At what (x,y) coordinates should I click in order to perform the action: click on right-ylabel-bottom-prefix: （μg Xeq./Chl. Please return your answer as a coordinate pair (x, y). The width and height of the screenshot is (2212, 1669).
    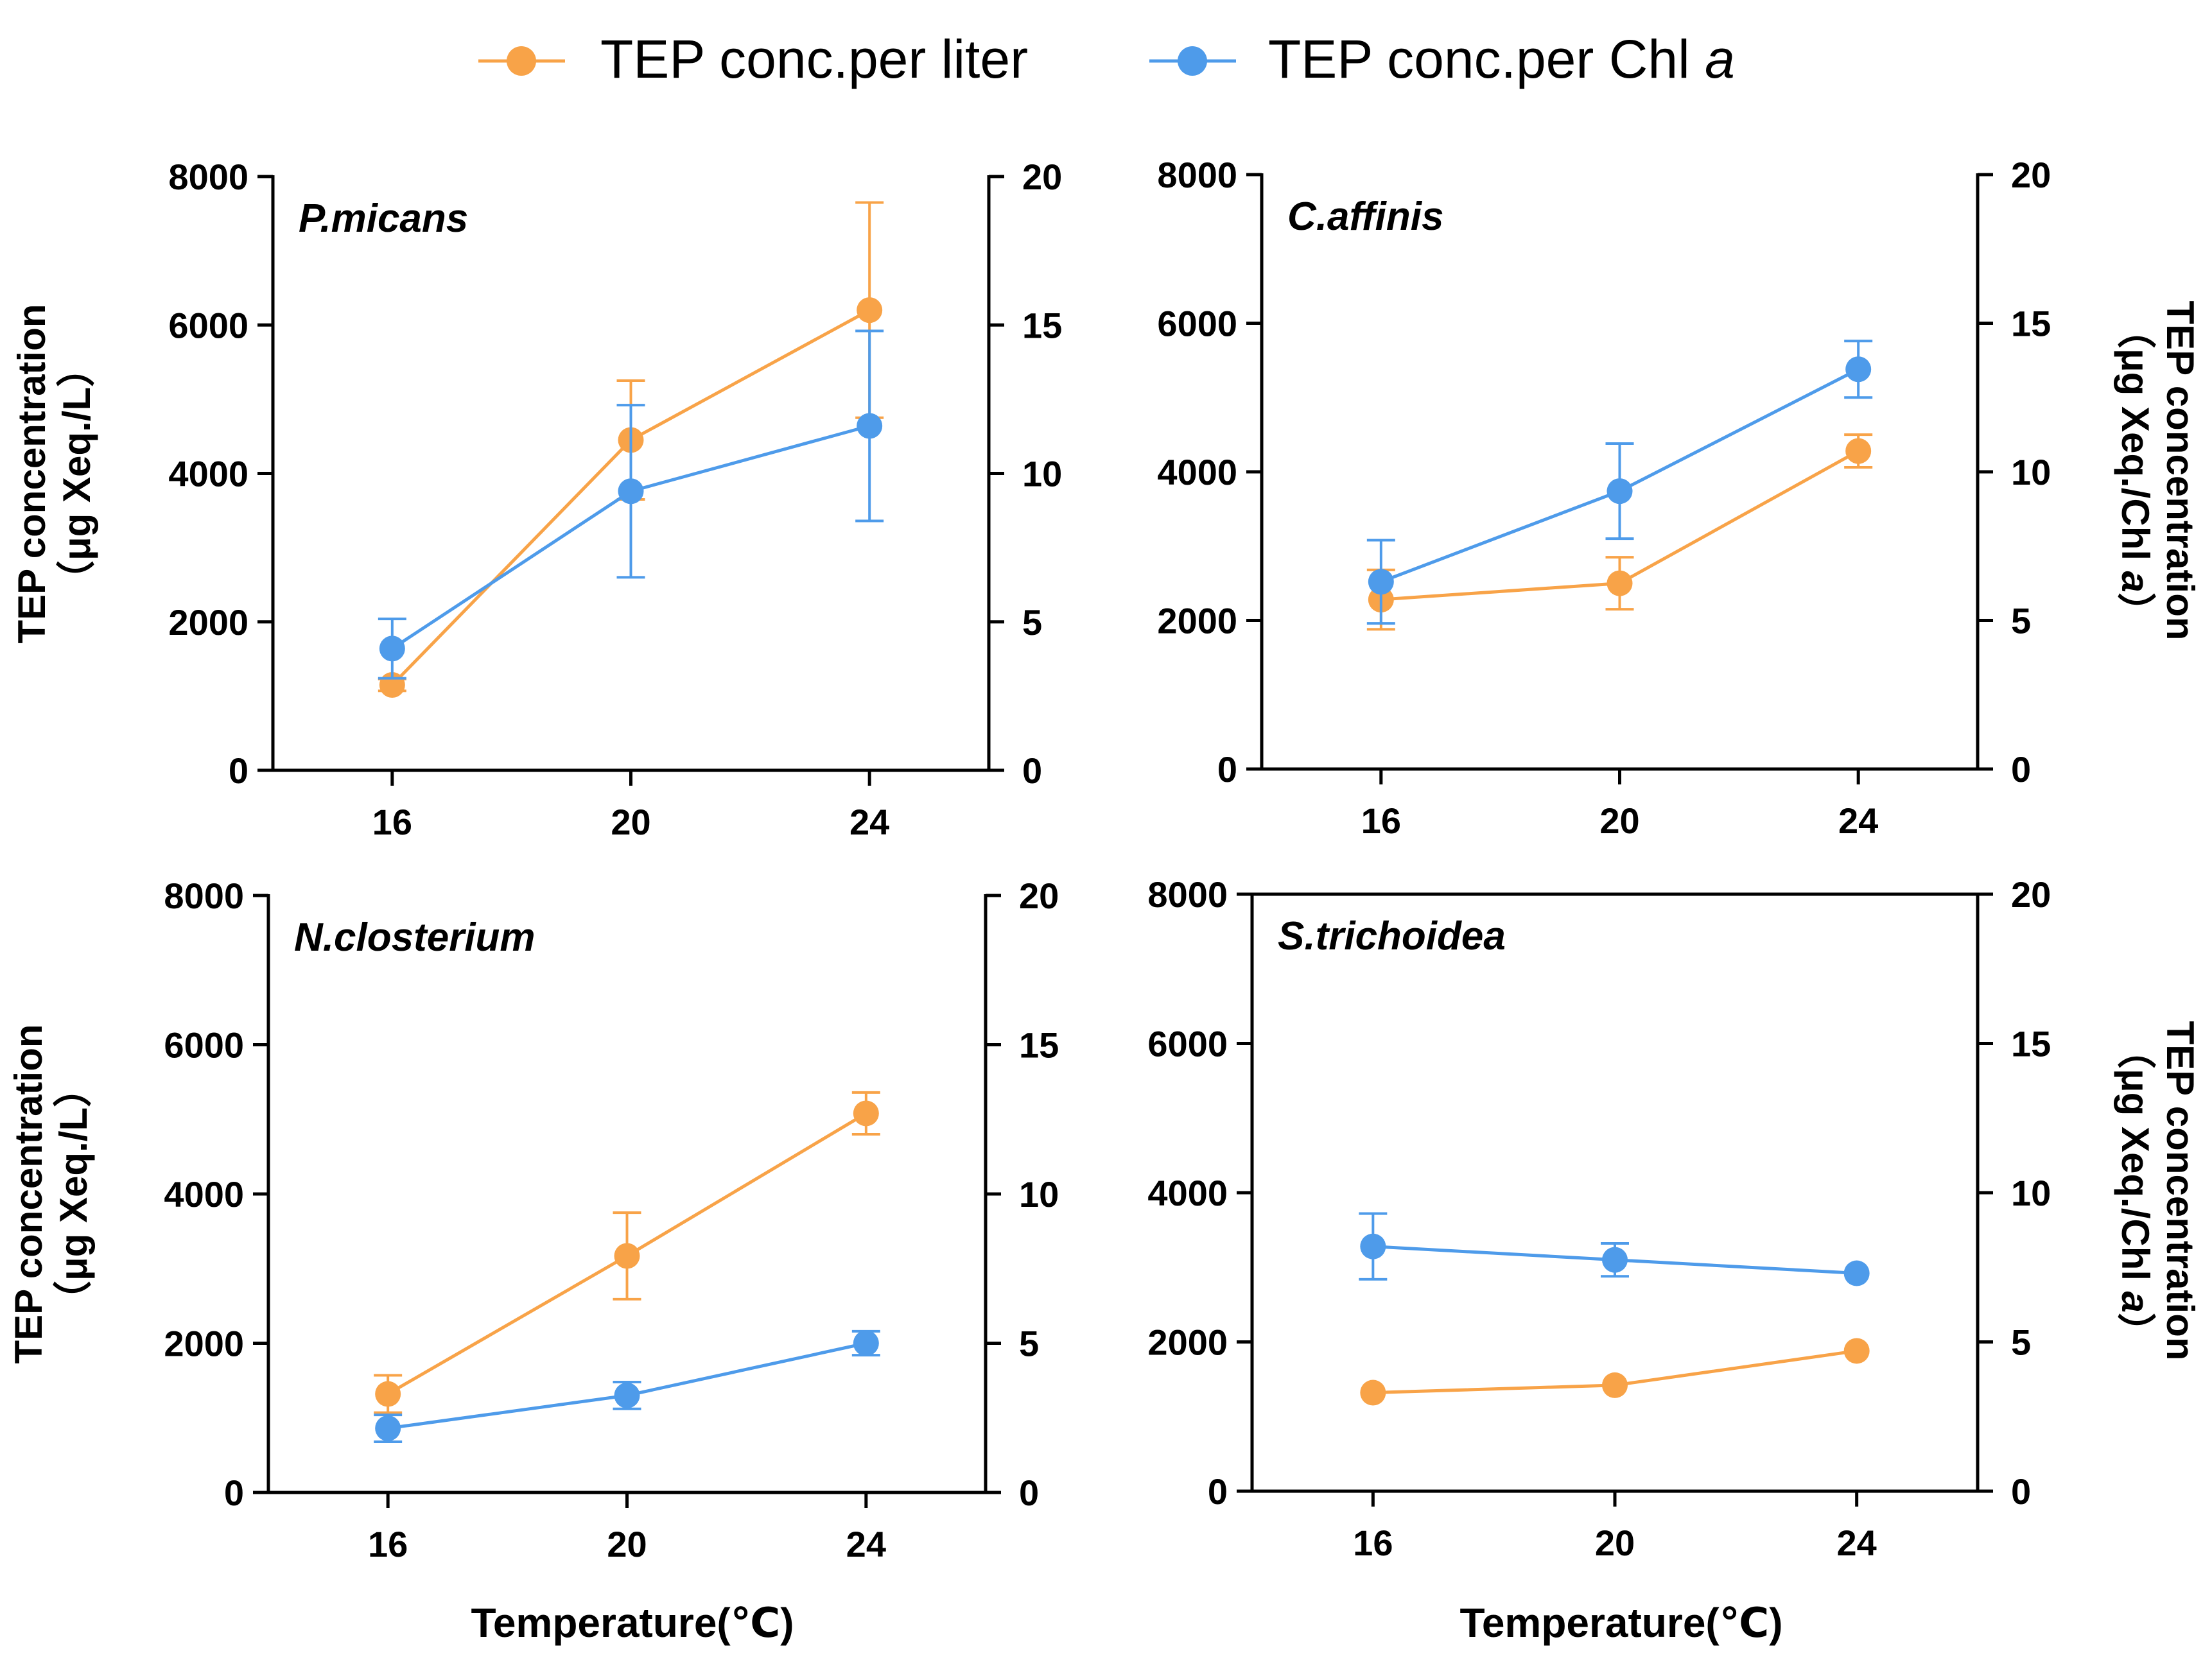
    Looking at the image, I should click on (2135, 1161).